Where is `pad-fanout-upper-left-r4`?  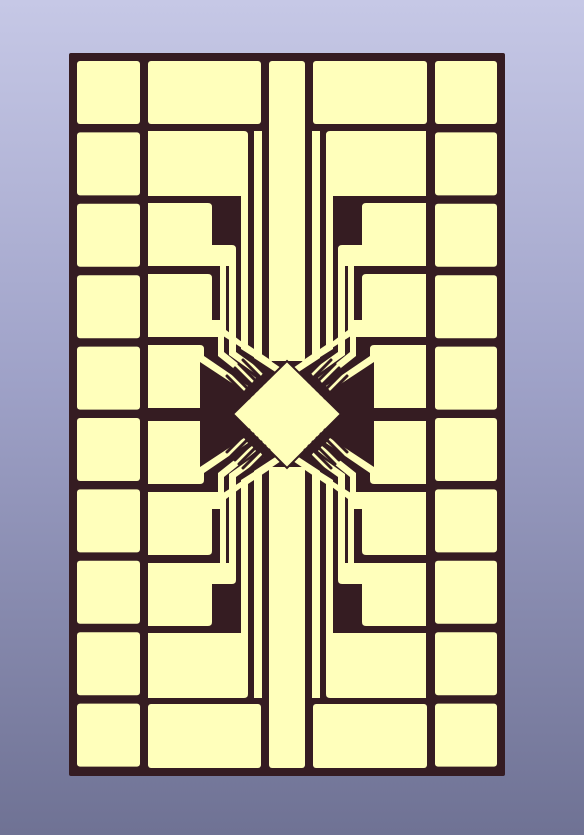
pad-fanout-upper-left-r4 is located at coordinates (202, 328).